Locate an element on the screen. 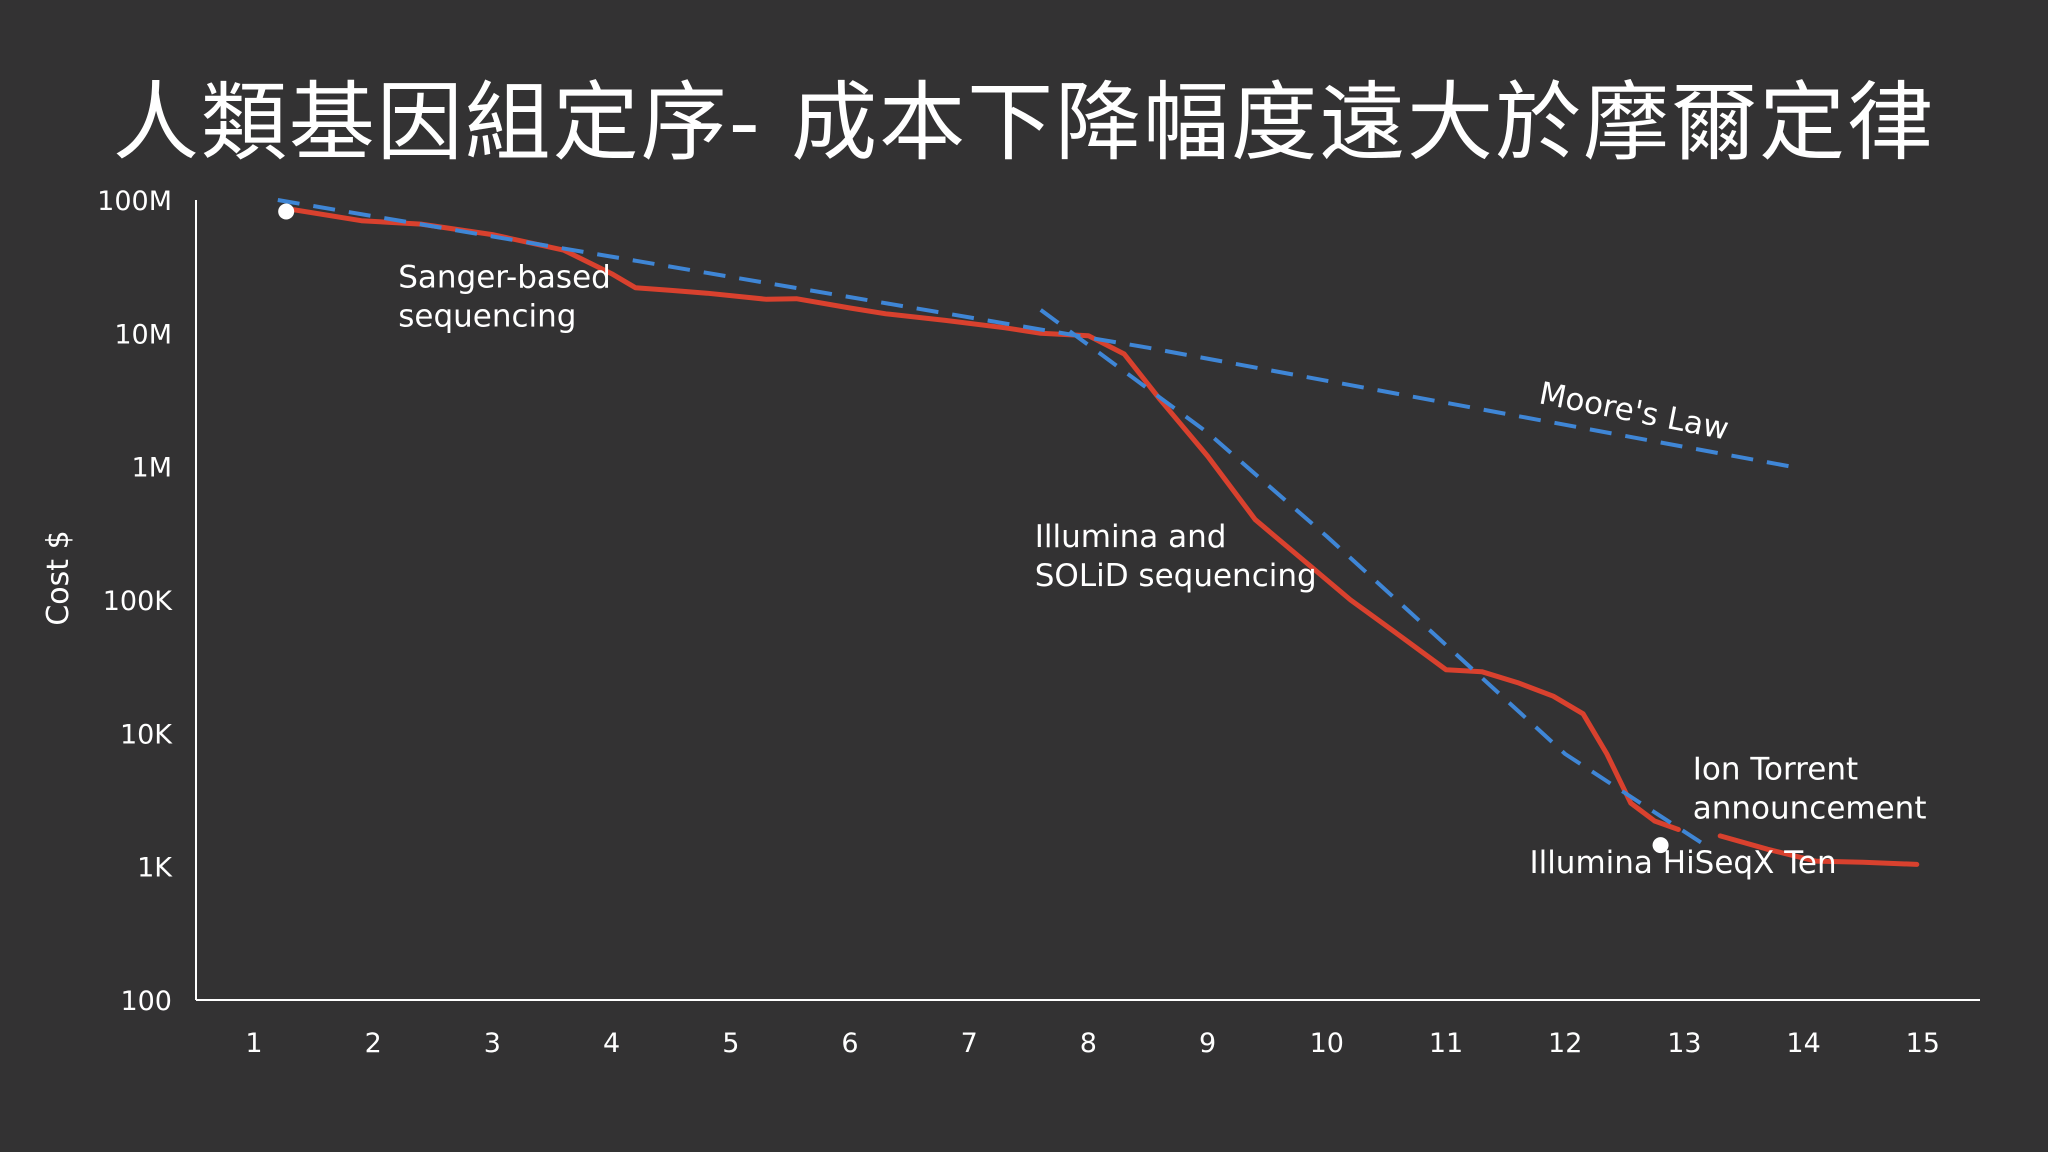 Image resolution: width=2048 pixels, height=1152 pixels. x-tick-label: 7 is located at coordinates (969, 1043).